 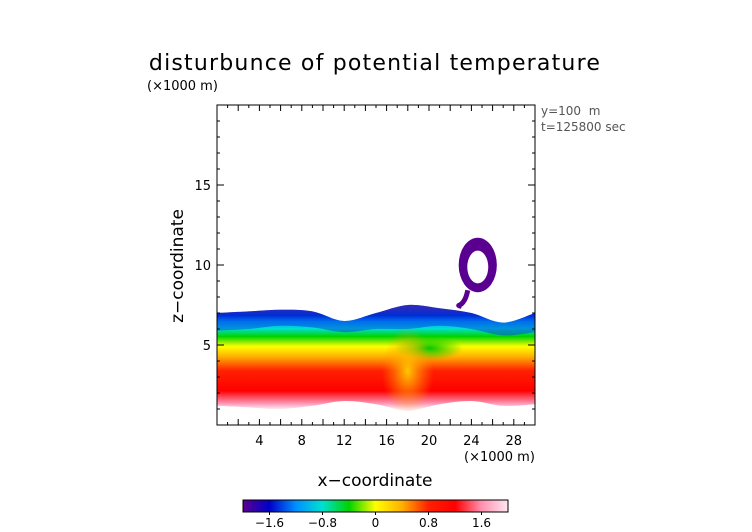 I want to click on colorbar-tick-label: 0.8, so click(x=428, y=523).